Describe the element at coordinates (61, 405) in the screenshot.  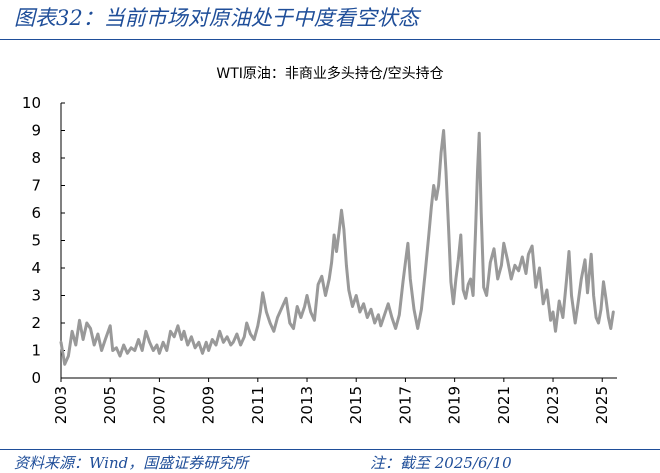
I see `x-tick-label: 2003` at that location.